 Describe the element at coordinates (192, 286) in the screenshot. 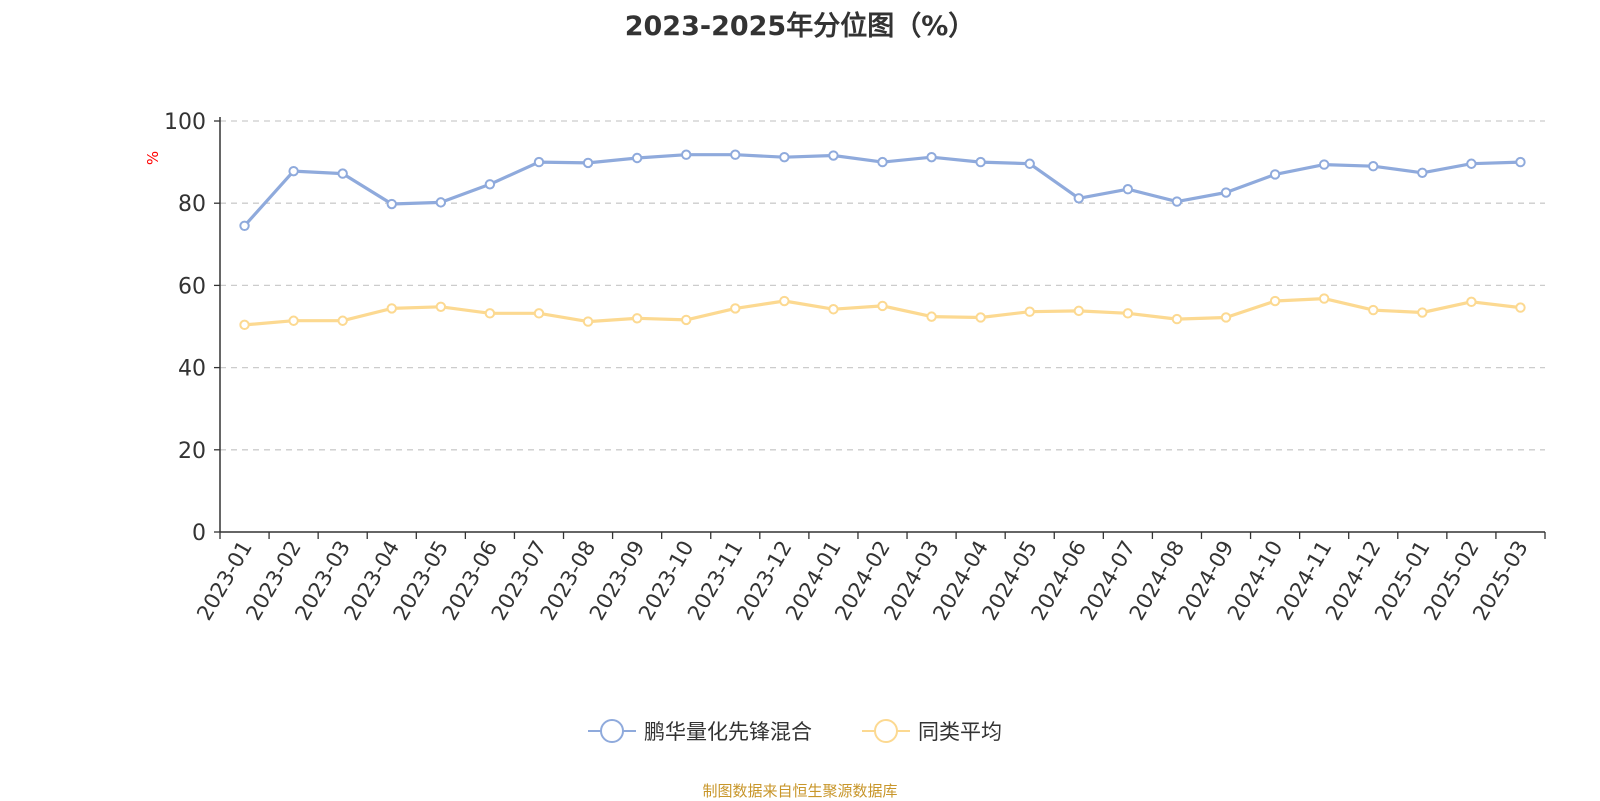

I see `y-tick-label: 60` at that location.